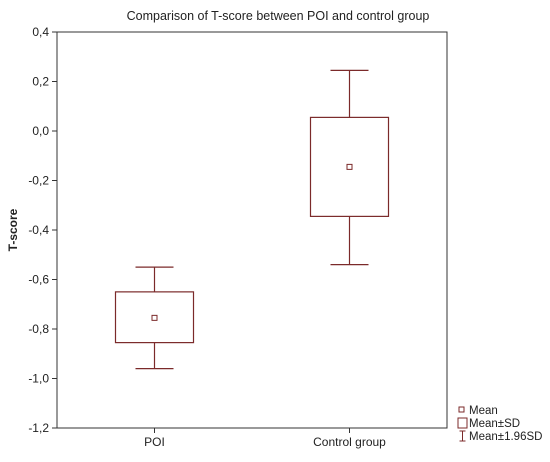 The height and width of the screenshot is (462, 550). Describe the element at coordinates (461, 409) in the screenshot. I see `legend-mean-symbol` at that location.